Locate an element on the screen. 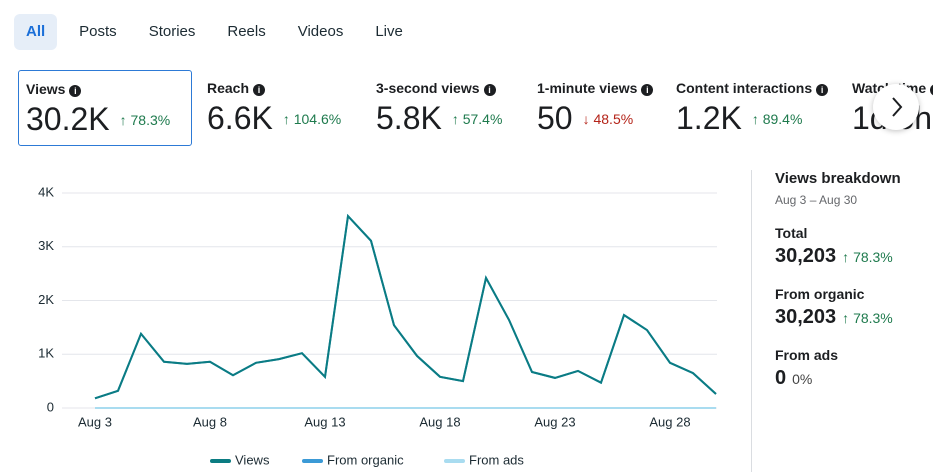 Image resolution: width=933 pixels, height=472 pixels. metric-label-text: 1-minute views is located at coordinates (587, 88).